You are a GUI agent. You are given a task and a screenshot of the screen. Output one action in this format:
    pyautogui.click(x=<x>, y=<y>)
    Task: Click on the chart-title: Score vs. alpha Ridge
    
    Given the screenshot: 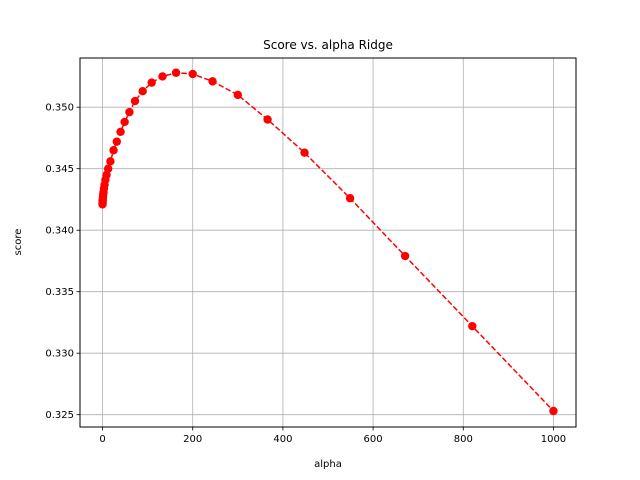 What is the action you would take?
    pyautogui.click(x=328, y=45)
    